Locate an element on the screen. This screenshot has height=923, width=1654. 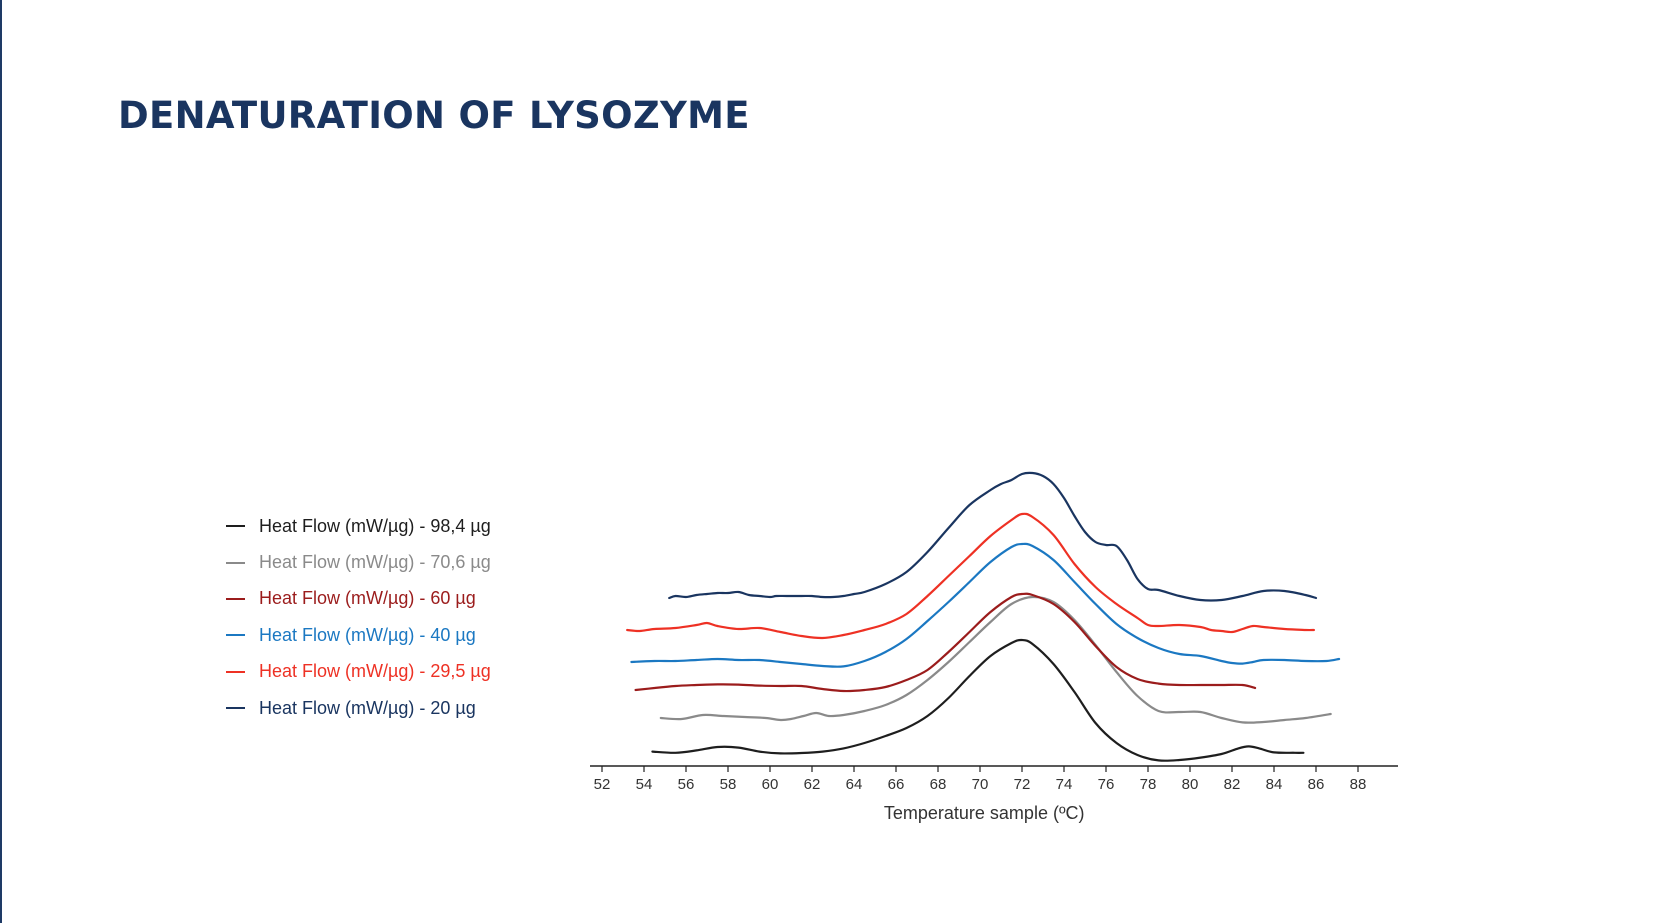
x-tick-label: 58 is located at coordinates (728, 784).